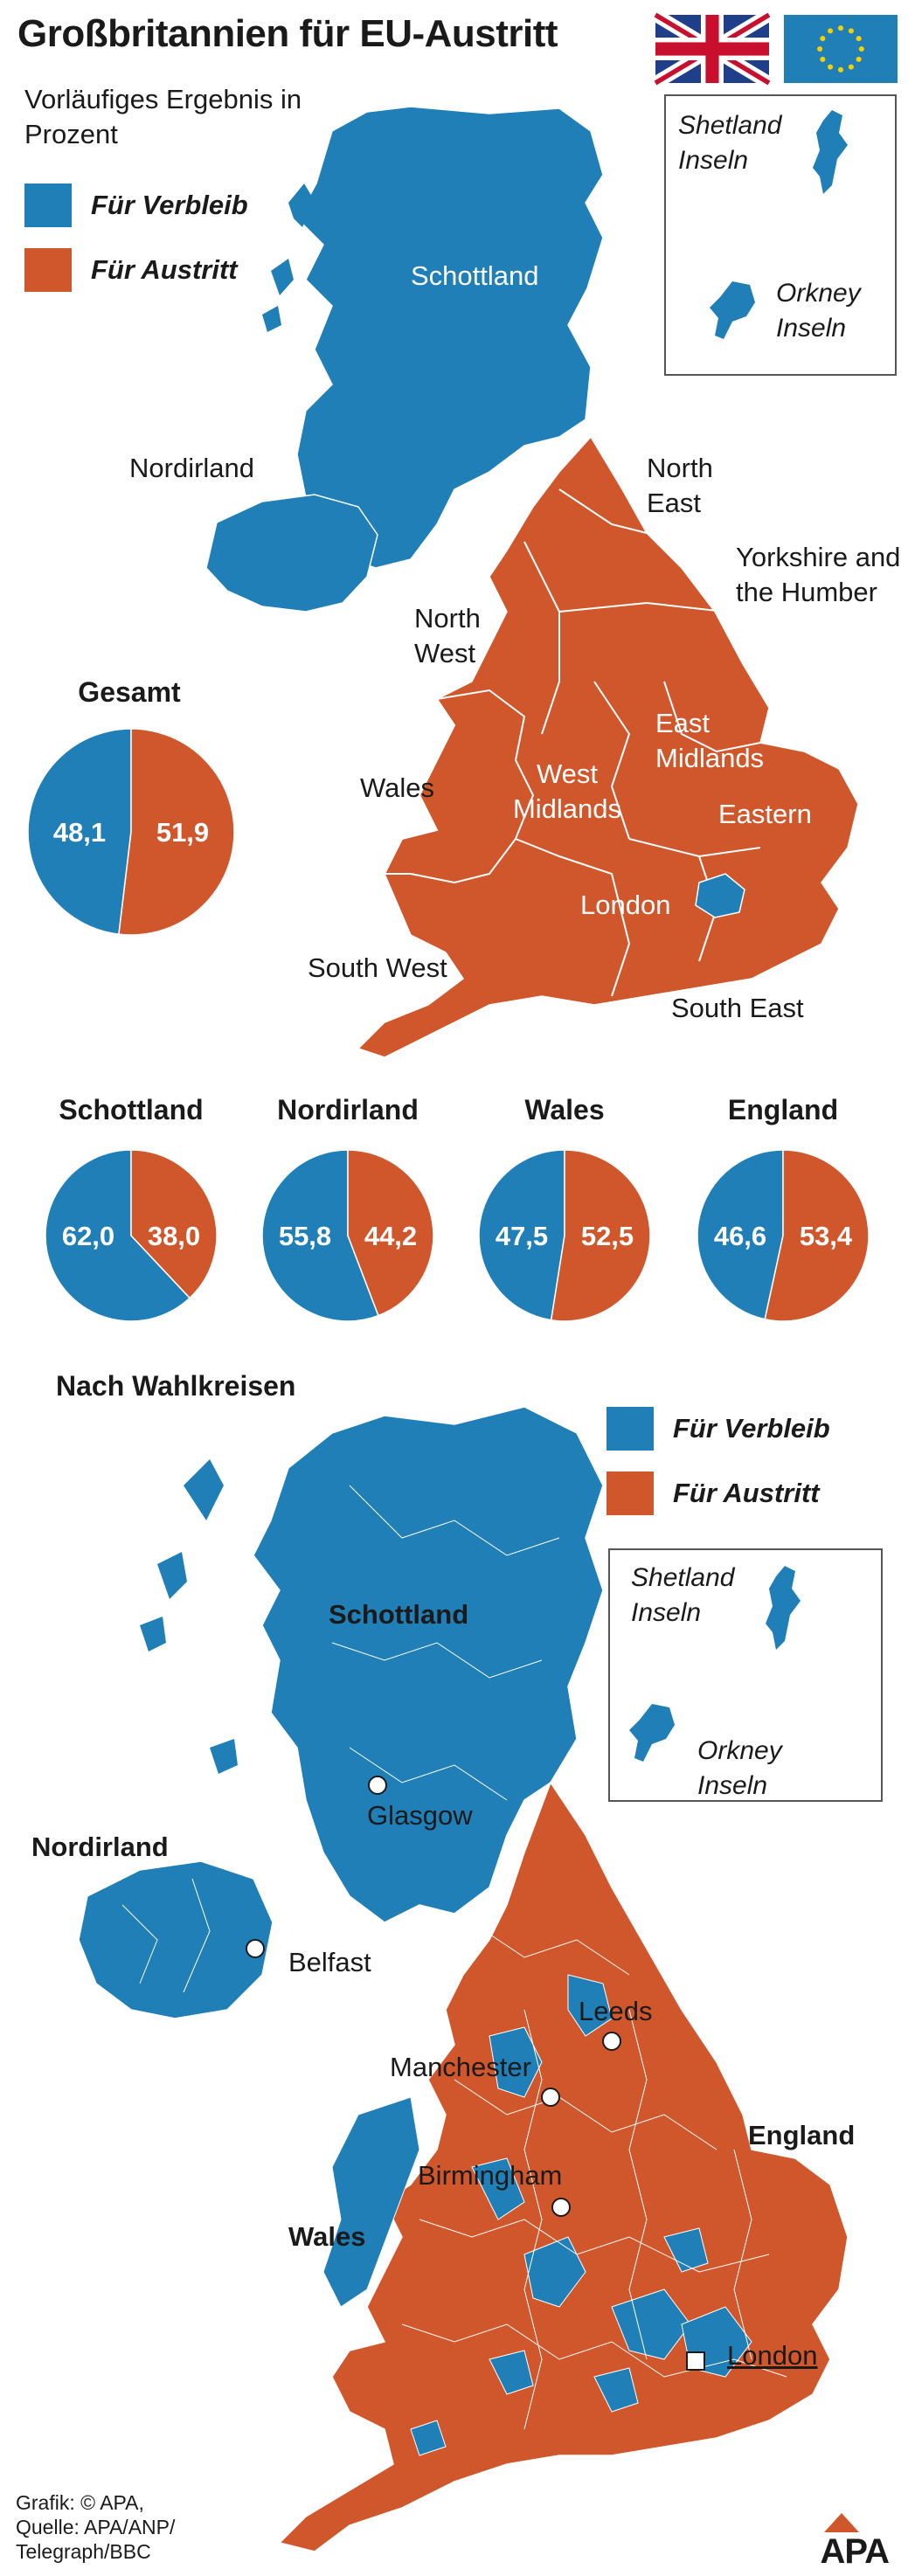  I want to click on pie-scotland: 62,0 38,0, so click(131, 1235).